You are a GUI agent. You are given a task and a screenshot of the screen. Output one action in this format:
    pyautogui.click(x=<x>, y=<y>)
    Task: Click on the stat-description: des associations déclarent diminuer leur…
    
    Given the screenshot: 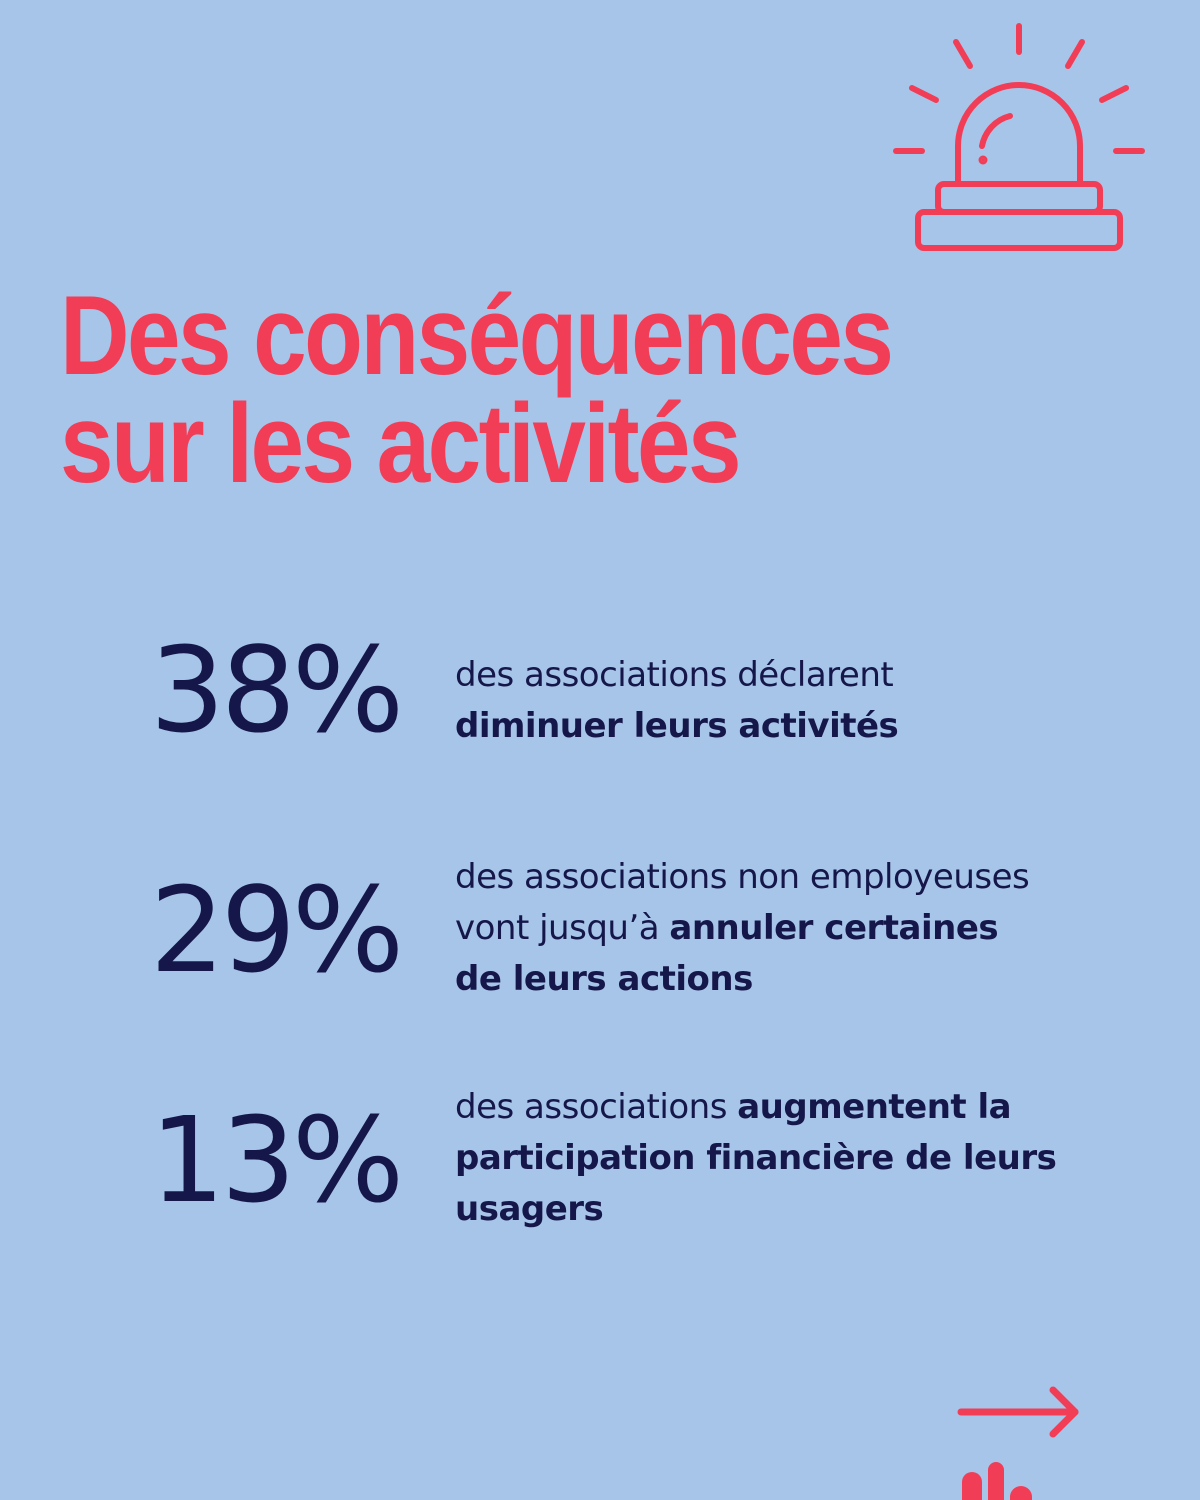 What is the action you would take?
    pyautogui.click(x=805, y=701)
    